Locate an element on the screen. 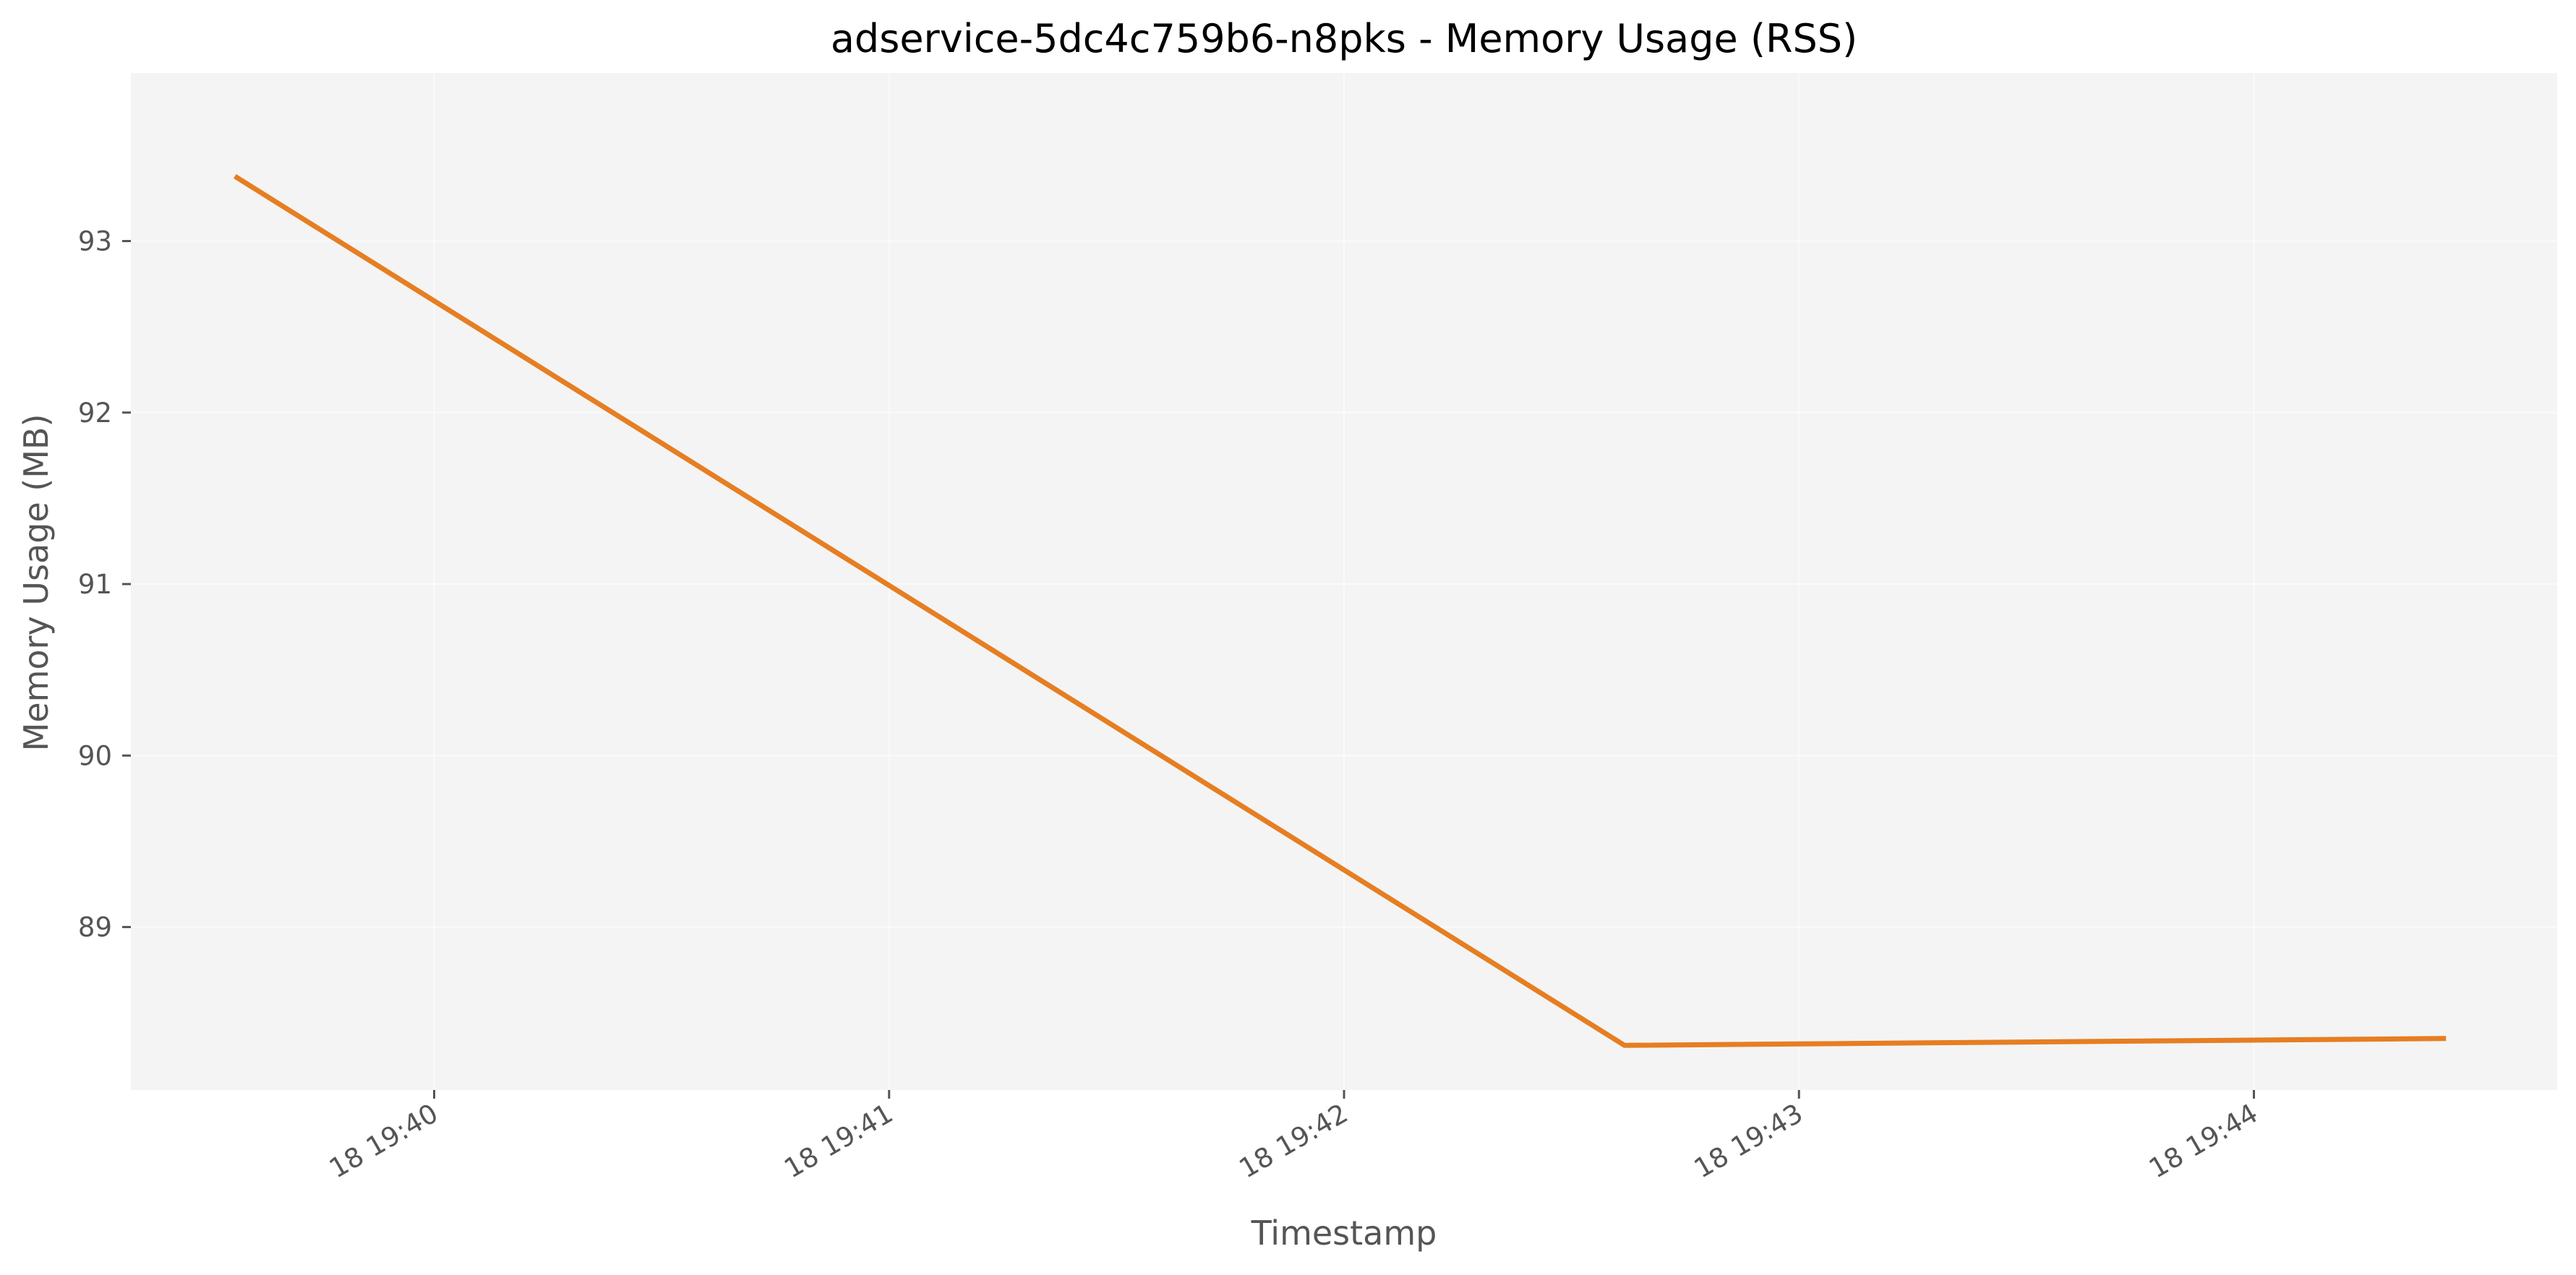 The height and width of the screenshot is (1275, 2576). y-tick-label: 89 is located at coordinates (95, 927).